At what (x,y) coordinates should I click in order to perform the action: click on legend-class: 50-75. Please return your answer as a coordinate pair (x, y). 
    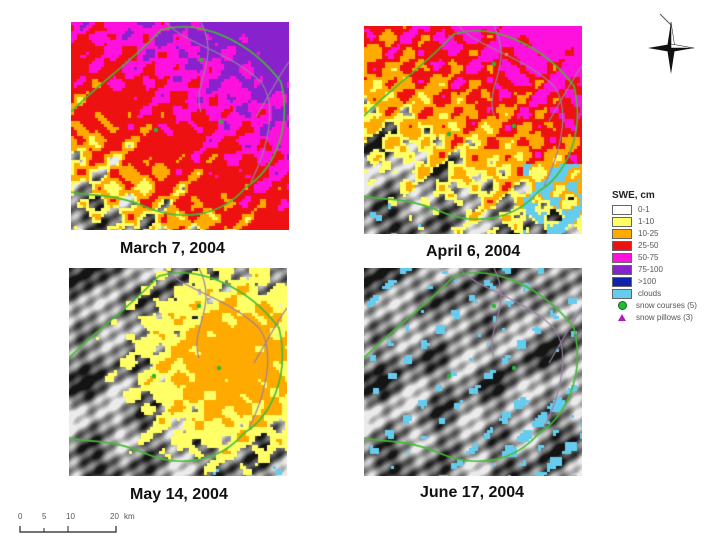
    Looking at the image, I should click on (665, 257).